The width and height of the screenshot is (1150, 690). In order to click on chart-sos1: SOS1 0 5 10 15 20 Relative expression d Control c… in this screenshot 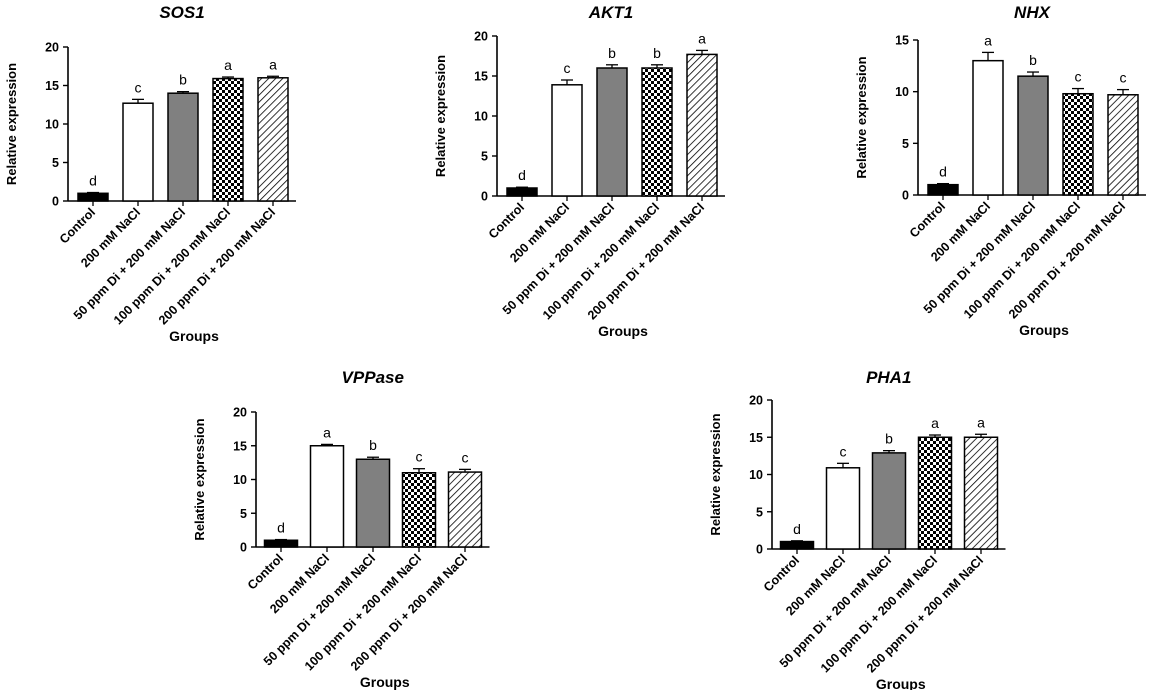, I will do `click(150, 173)`.